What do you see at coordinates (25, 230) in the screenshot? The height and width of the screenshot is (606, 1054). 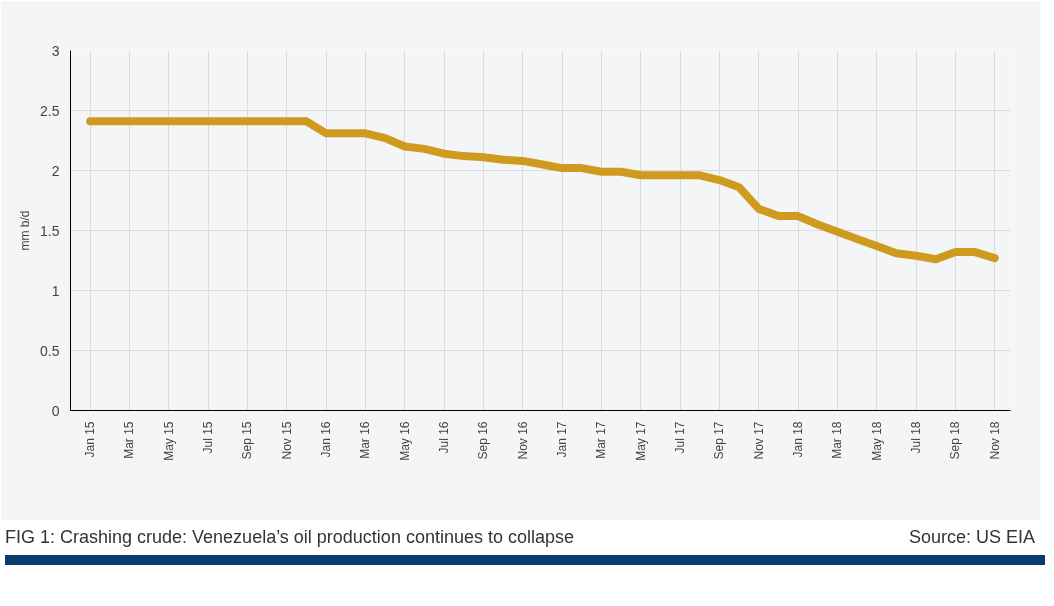 I see `y-axis-title: mm b/d` at bounding box center [25, 230].